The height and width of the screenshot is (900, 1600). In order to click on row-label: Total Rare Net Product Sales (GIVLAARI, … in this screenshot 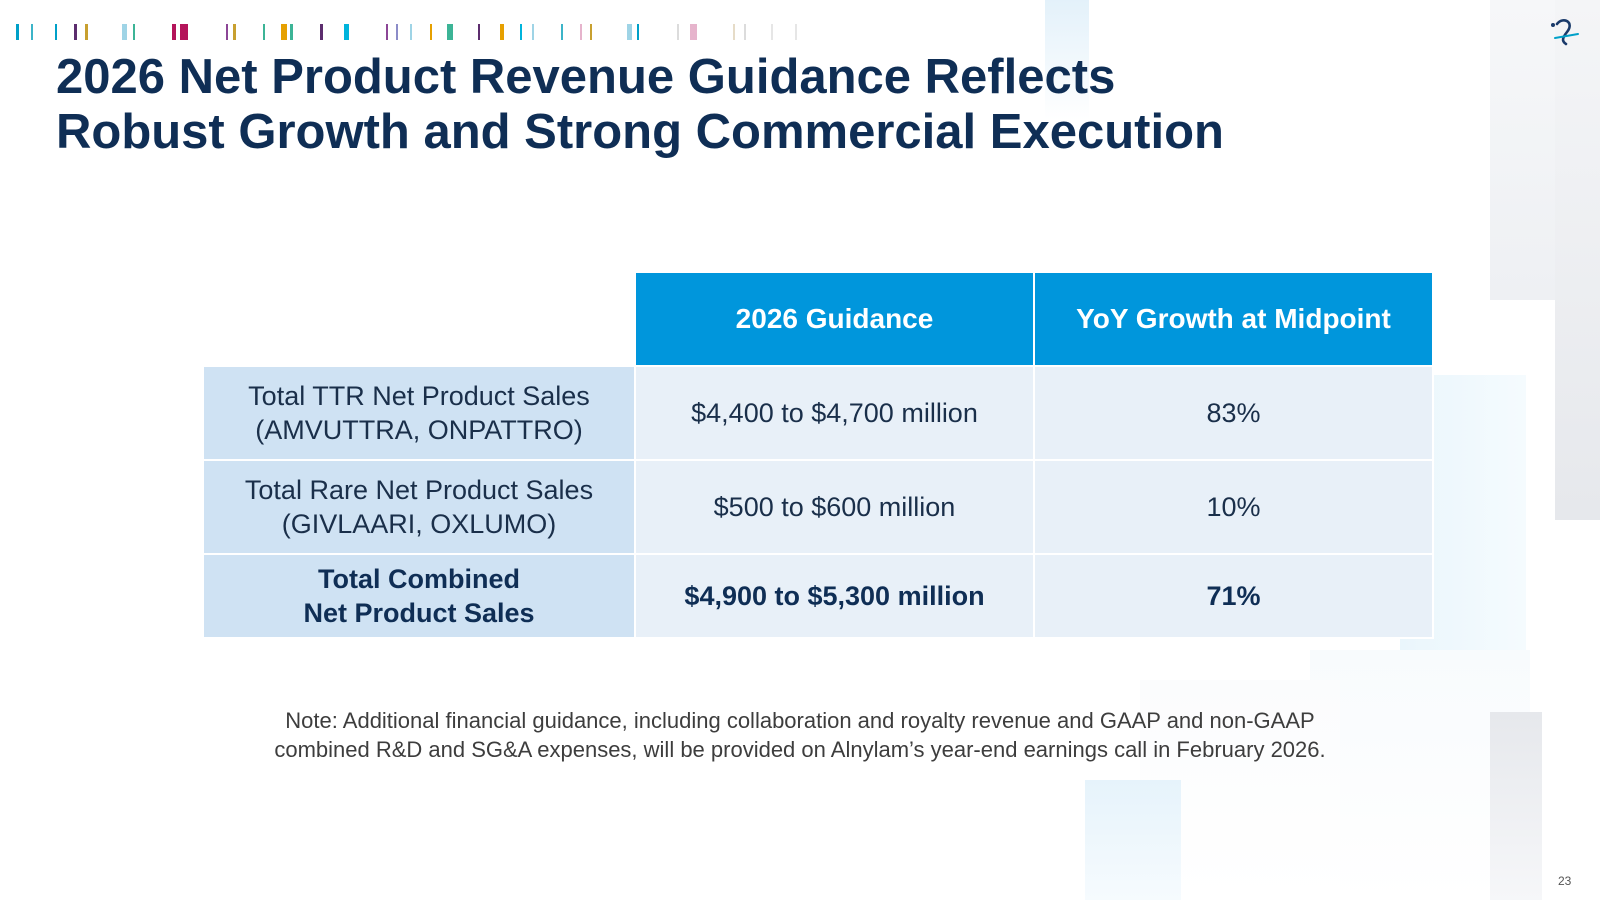, I will do `click(419, 507)`.